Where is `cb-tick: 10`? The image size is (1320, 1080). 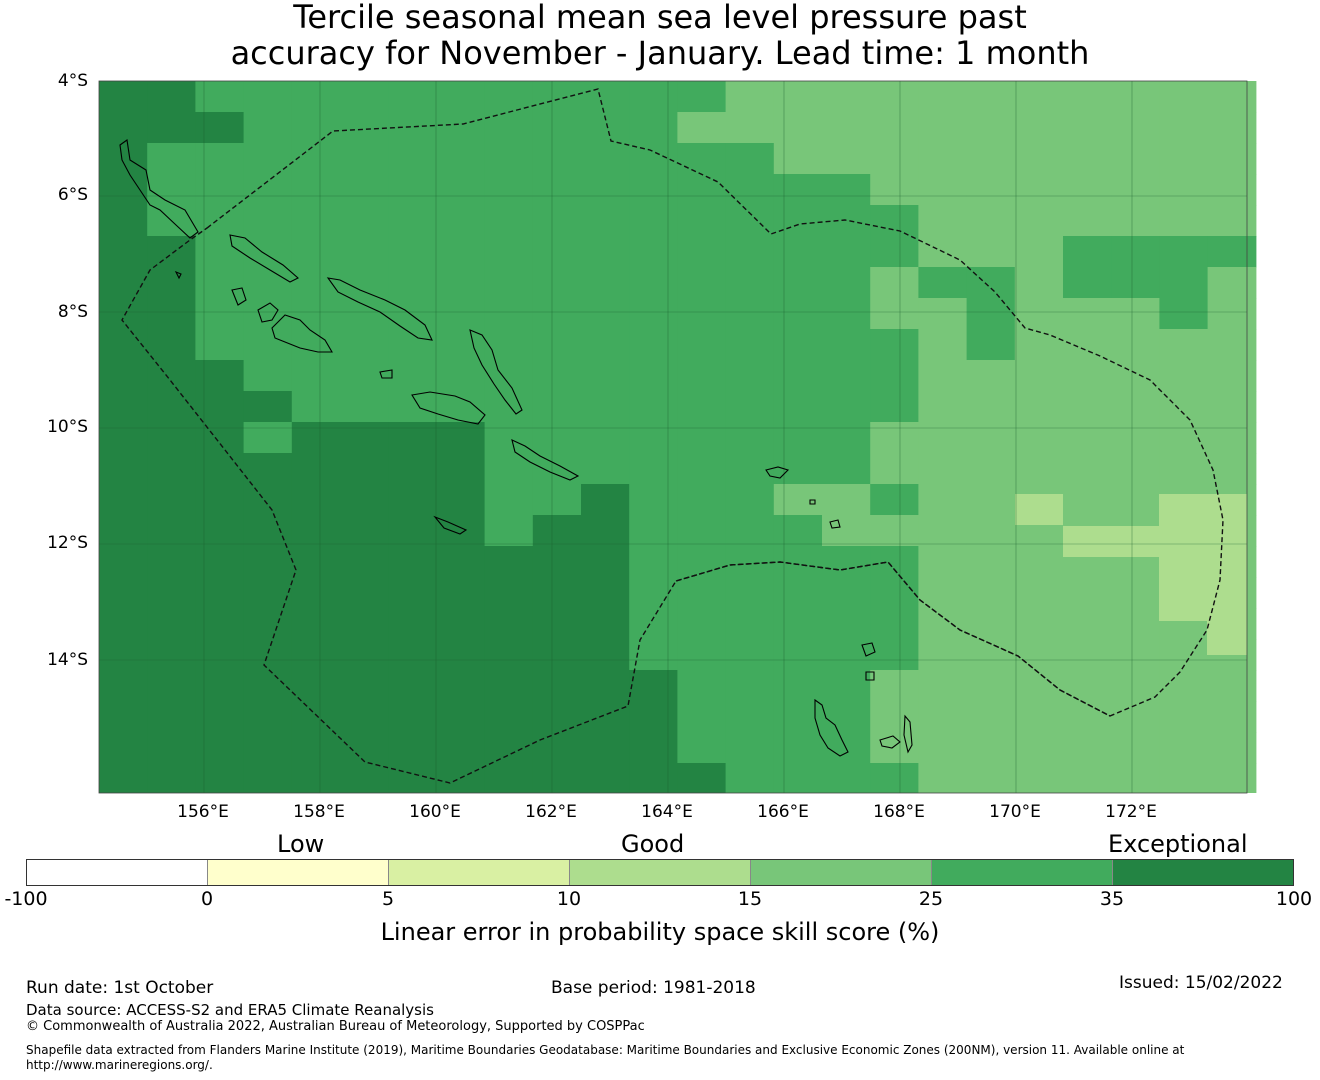
cb-tick: 10 is located at coordinates (569, 899).